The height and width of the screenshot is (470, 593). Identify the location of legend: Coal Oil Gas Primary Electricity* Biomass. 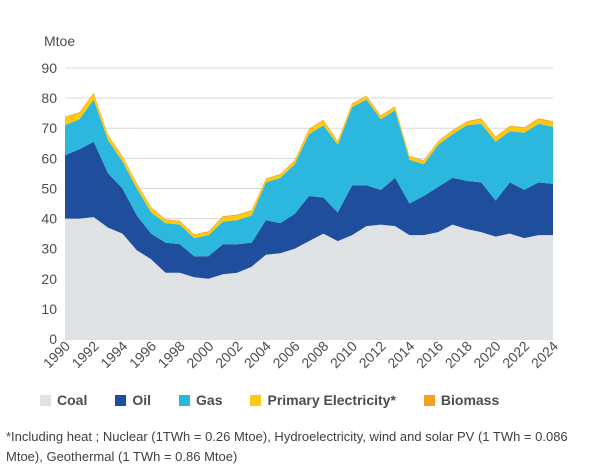
(283, 400).